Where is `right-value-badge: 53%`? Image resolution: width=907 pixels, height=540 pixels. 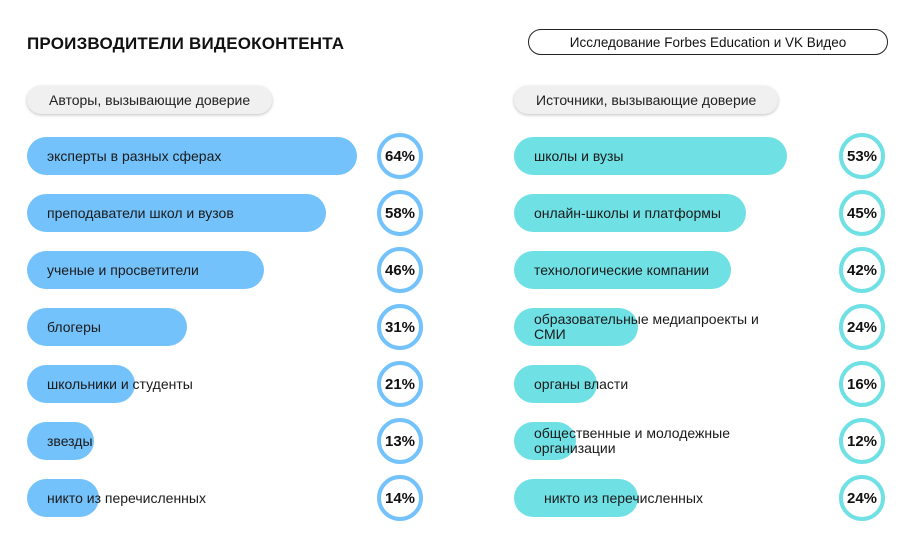
right-value-badge: 53% is located at coordinates (862, 156).